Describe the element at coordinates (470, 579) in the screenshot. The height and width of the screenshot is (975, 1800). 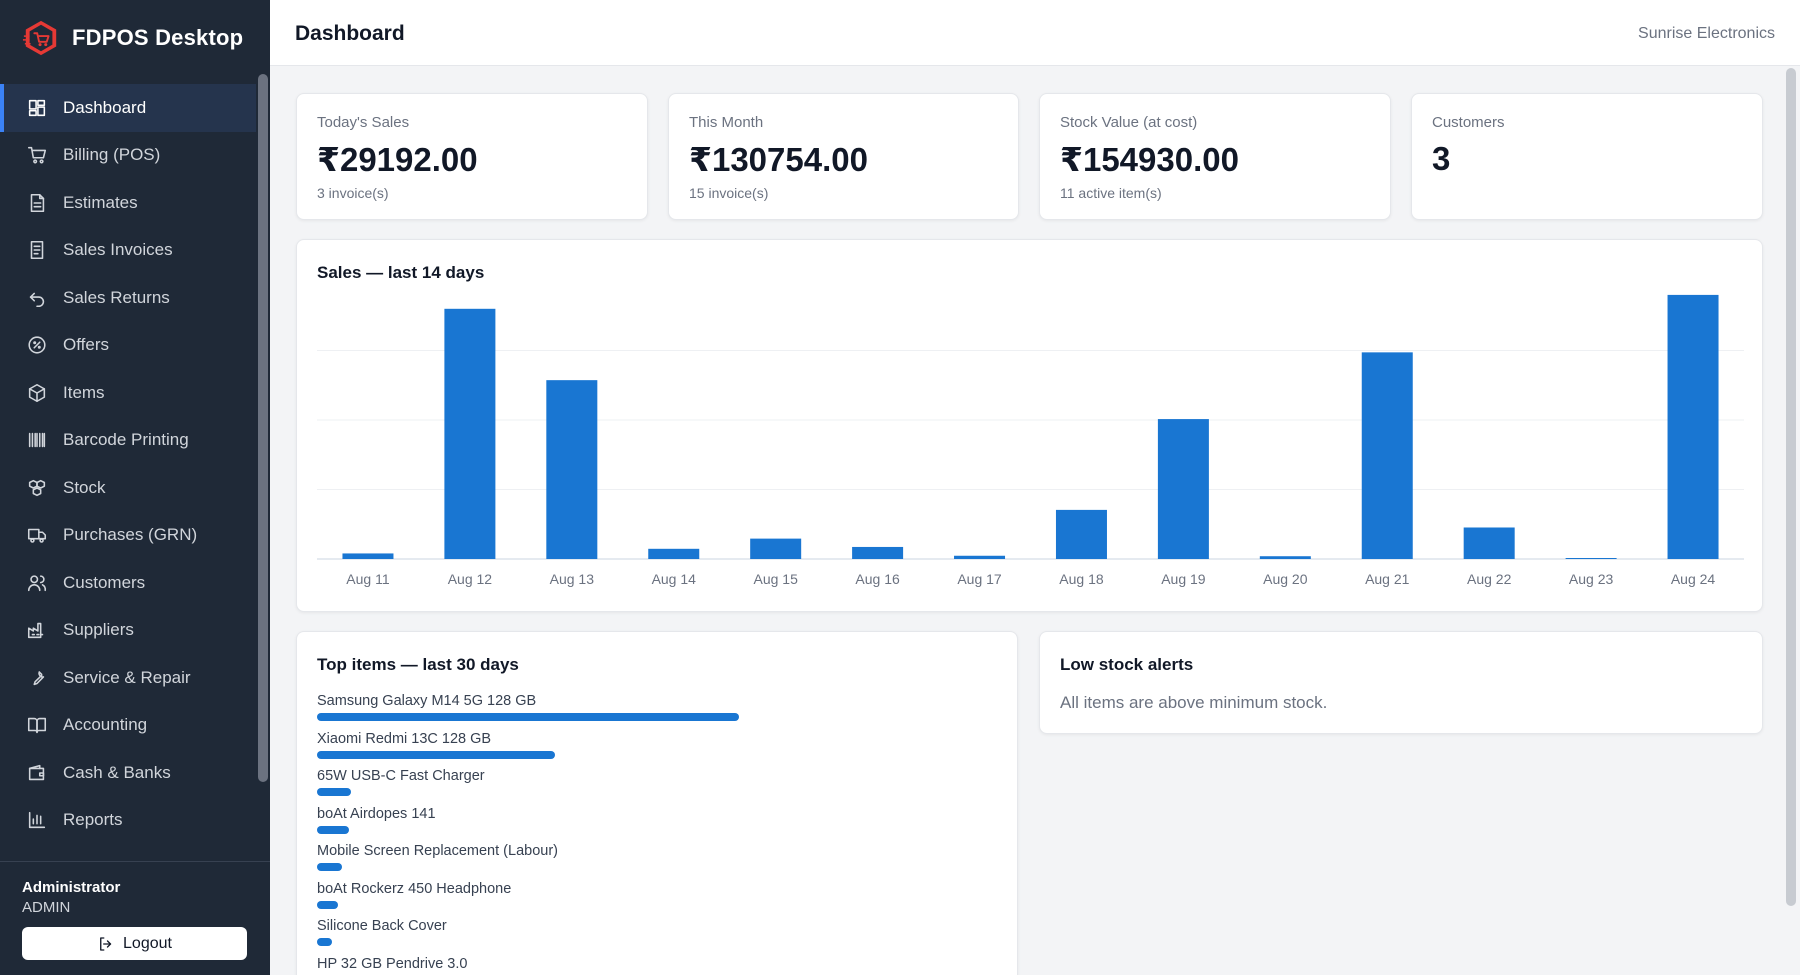
I see `chart-x-tick-label: Aug 12` at that location.